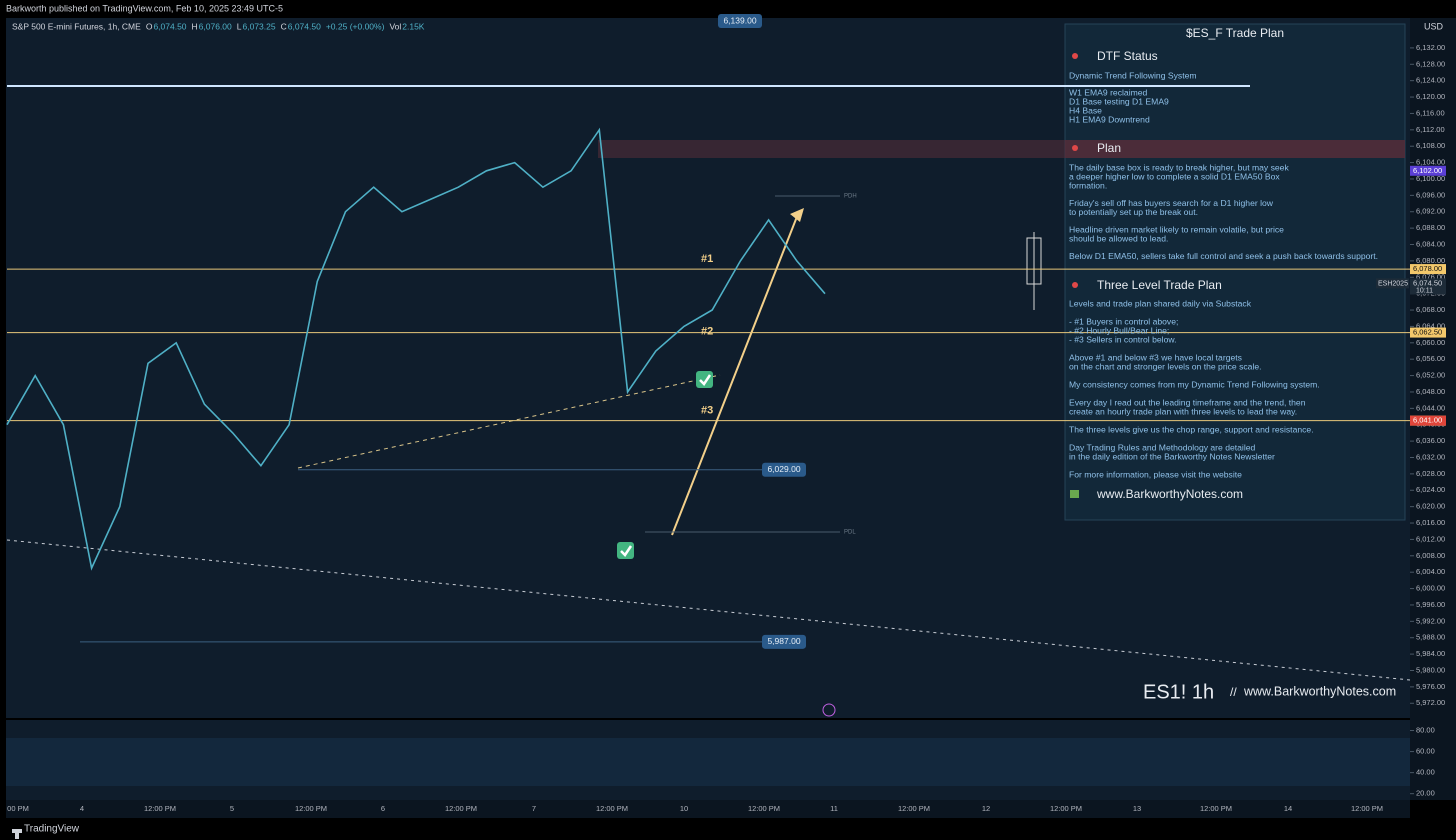 The image size is (1456, 840). I want to click on level-label: #3, so click(707, 411).